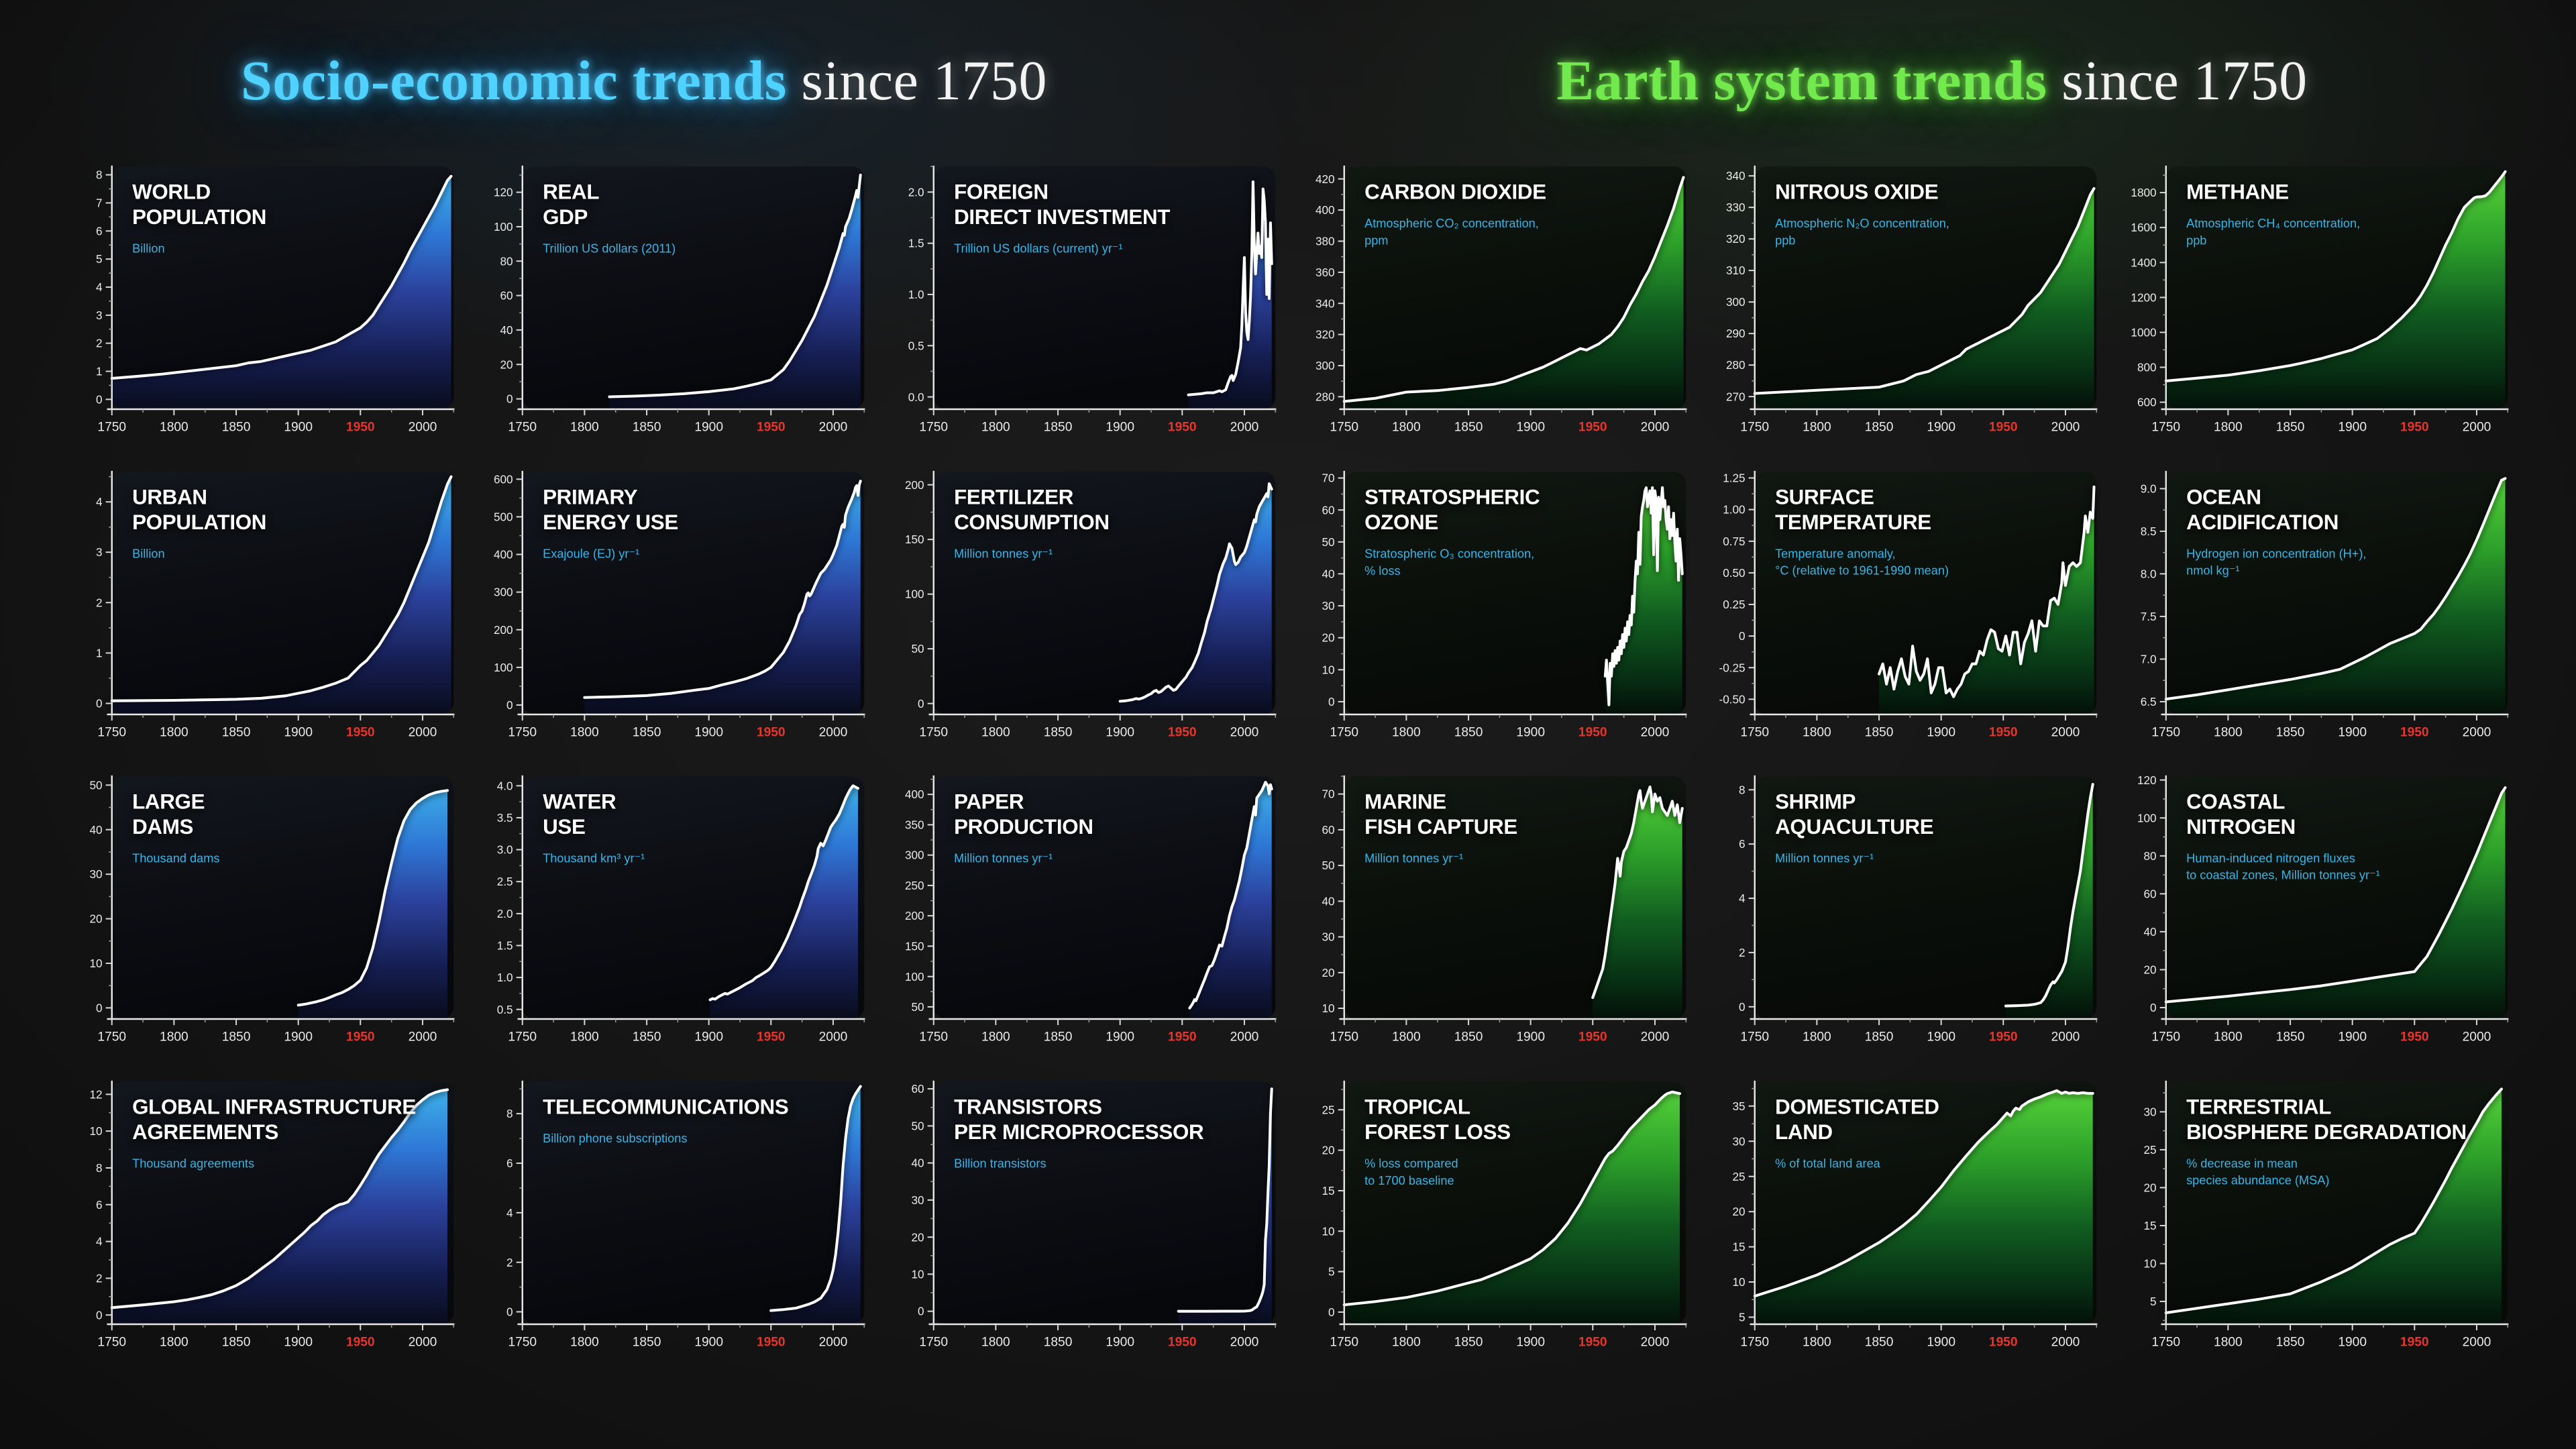 The image size is (2576, 1449). What do you see at coordinates (2258, 1106) in the screenshot?
I see `chart-title: TERRESTRIAL` at bounding box center [2258, 1106].